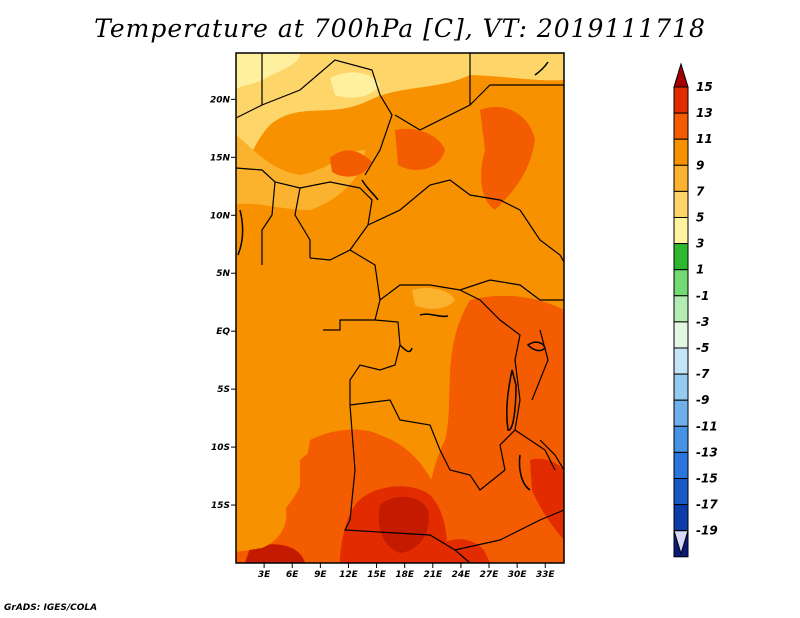 The height and width of the screenshot is (618, 800). Describe the element at coordinates (403, 524) in the screenshot. I see `field-hottest-core` at that location.